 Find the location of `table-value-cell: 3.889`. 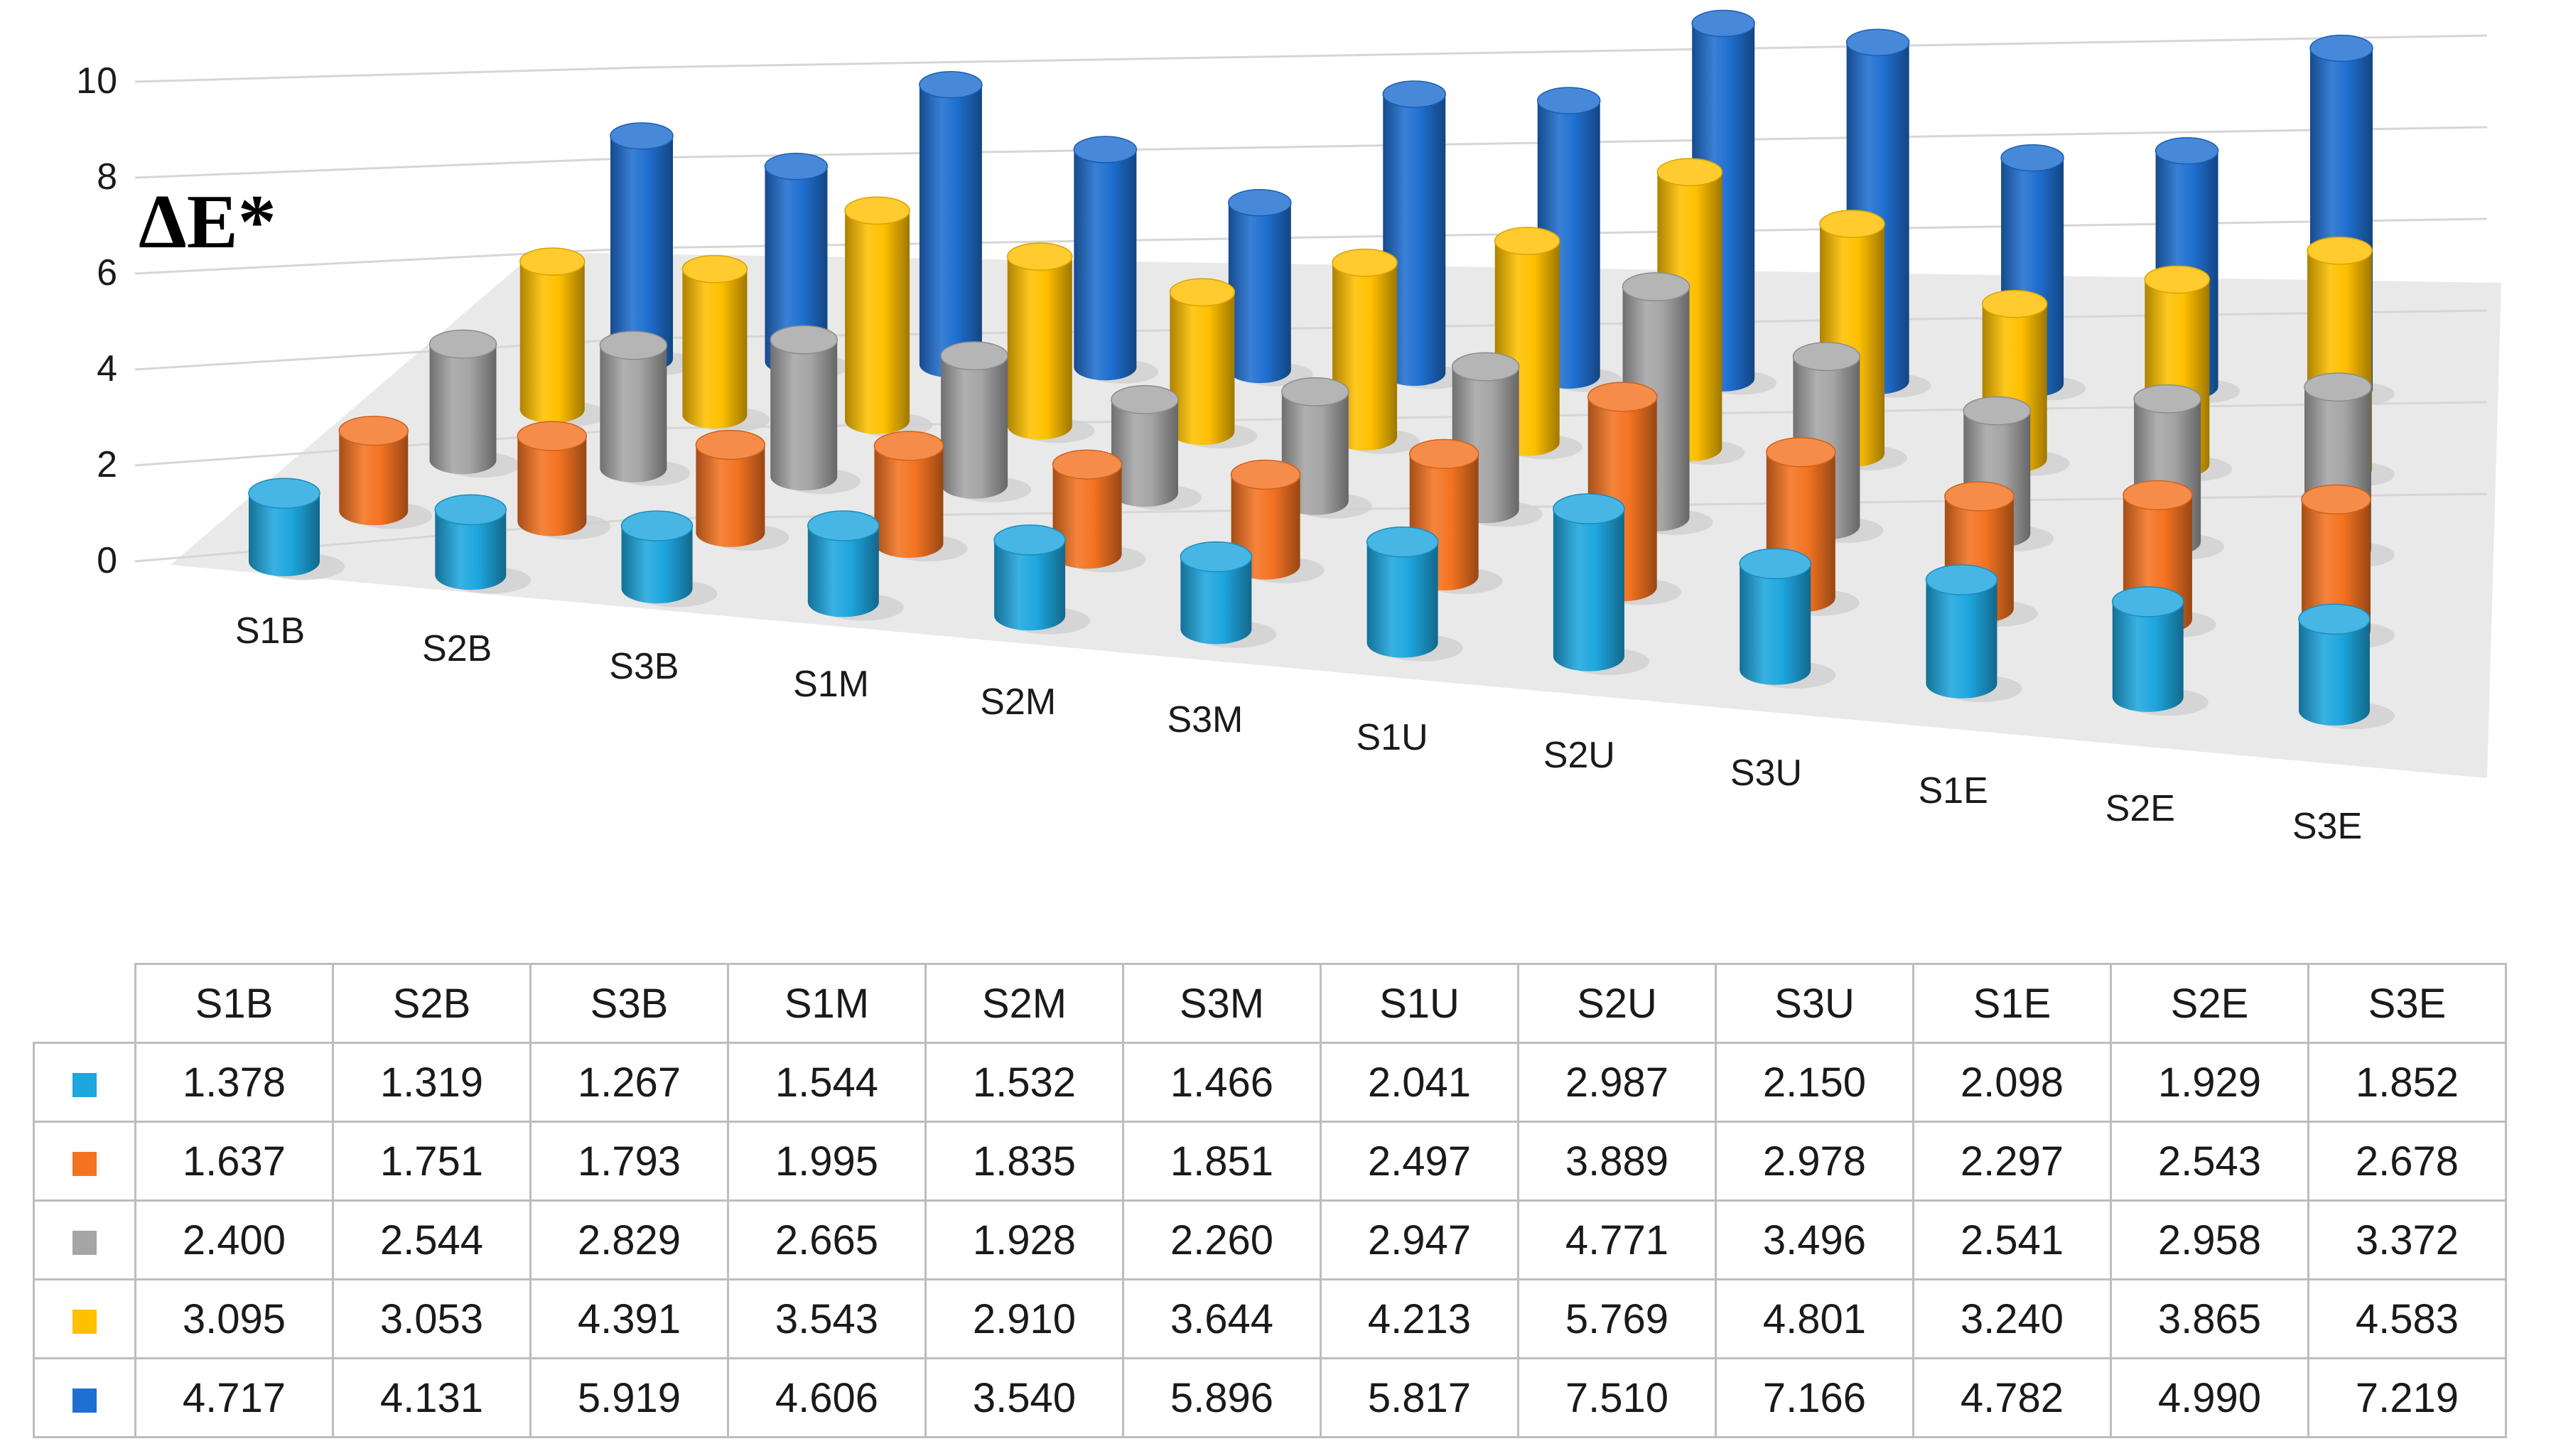

table-value-cell: 3.889 is located at coordinates (1617, 1161).